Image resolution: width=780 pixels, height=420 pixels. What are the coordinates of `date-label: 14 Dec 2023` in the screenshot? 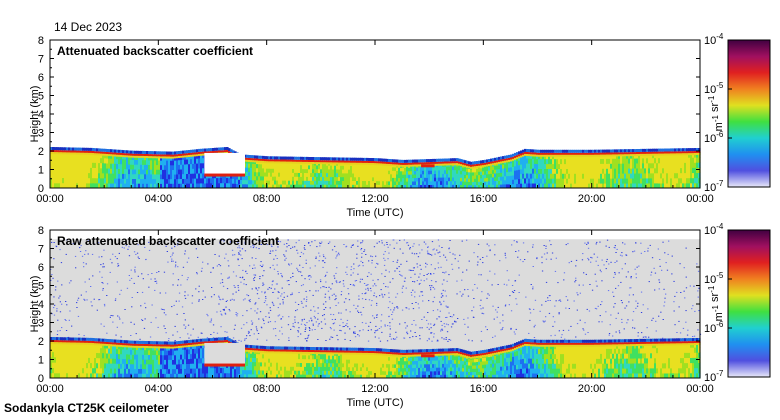 It's located at (88, 27).